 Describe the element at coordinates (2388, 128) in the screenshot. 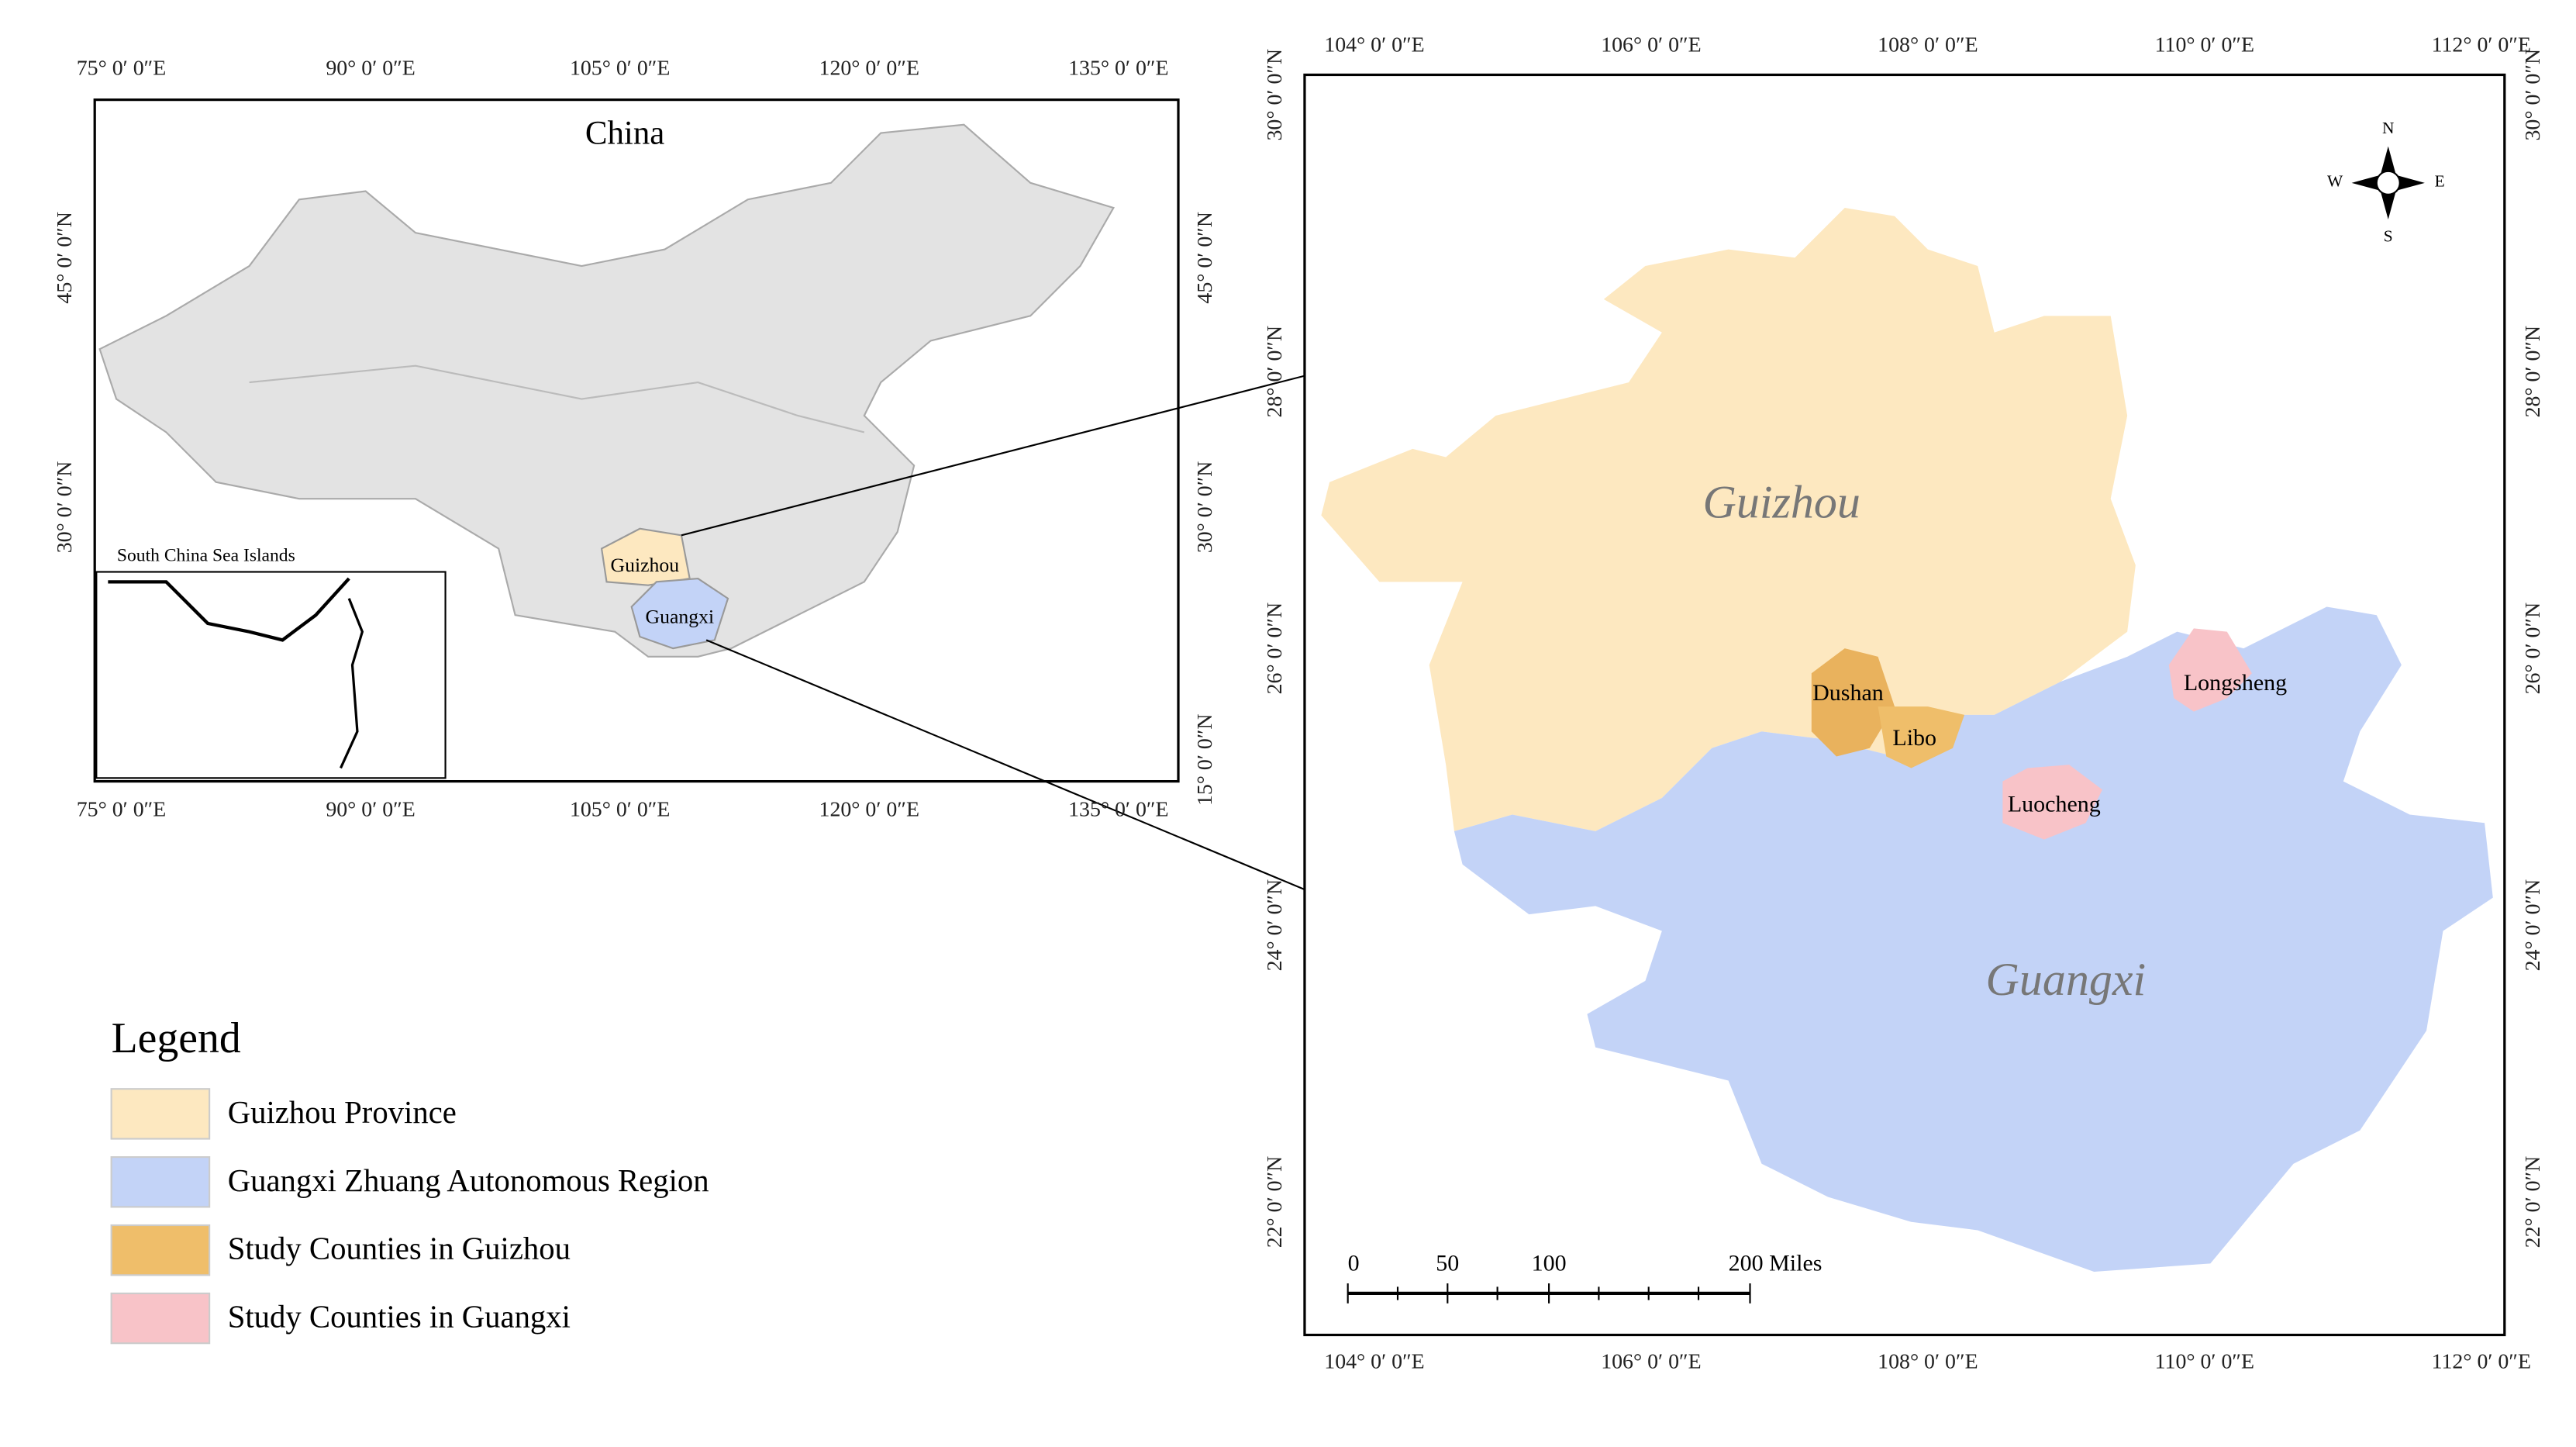

I see `compass-label: N` at that location.